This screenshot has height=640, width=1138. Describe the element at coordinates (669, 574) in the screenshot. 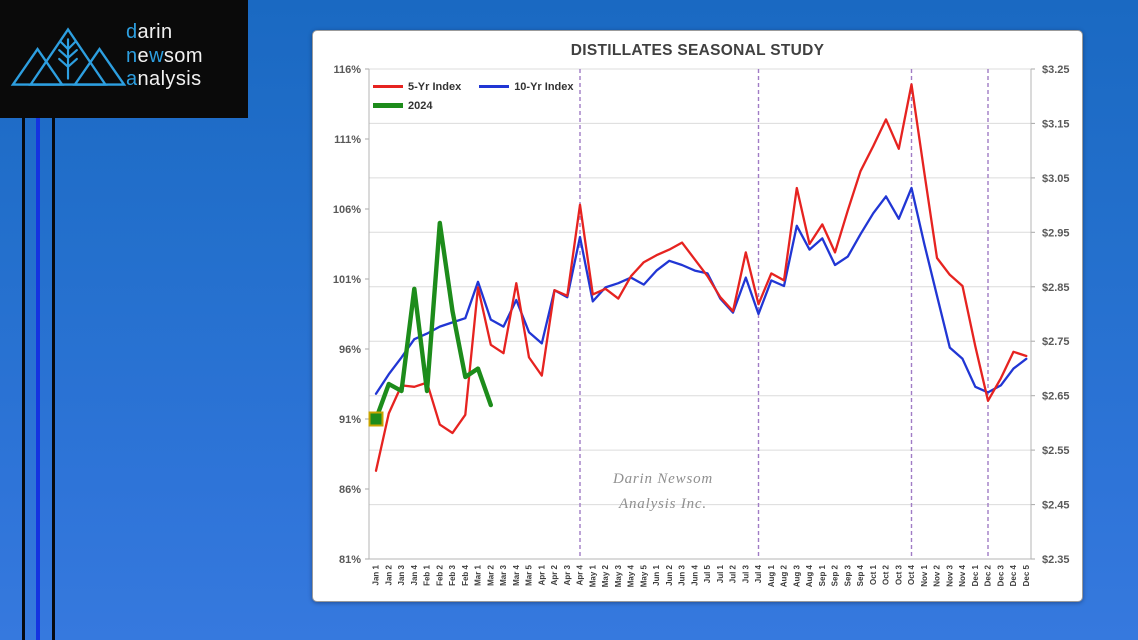

I see `week-label: Jun 2` at that location.